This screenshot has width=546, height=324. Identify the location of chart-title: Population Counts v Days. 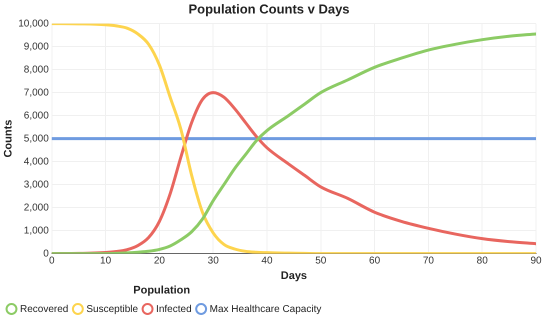
(269, 8).